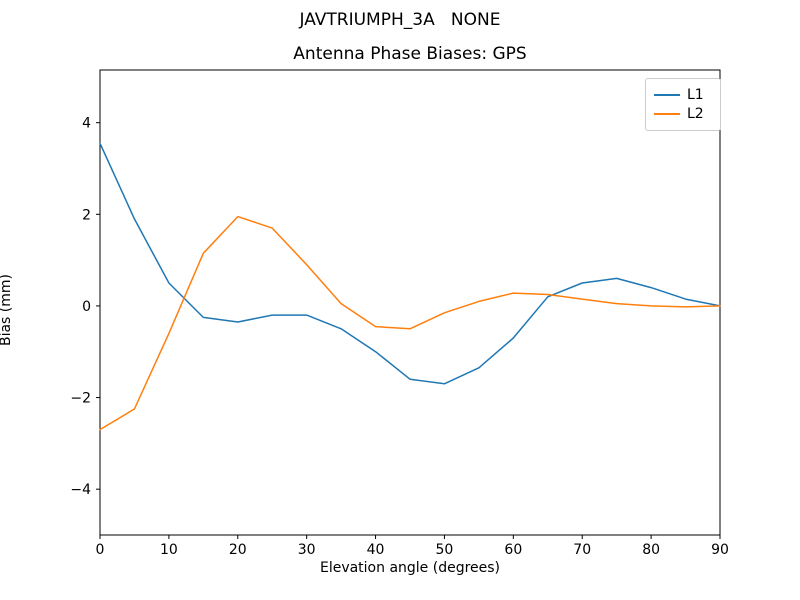 The width and height of the screenshot is (800, 600). What do you see at coordinates (169, 550) in the screenshot?
I see `x-tick-label: 10` at bounding box center [169, 550].